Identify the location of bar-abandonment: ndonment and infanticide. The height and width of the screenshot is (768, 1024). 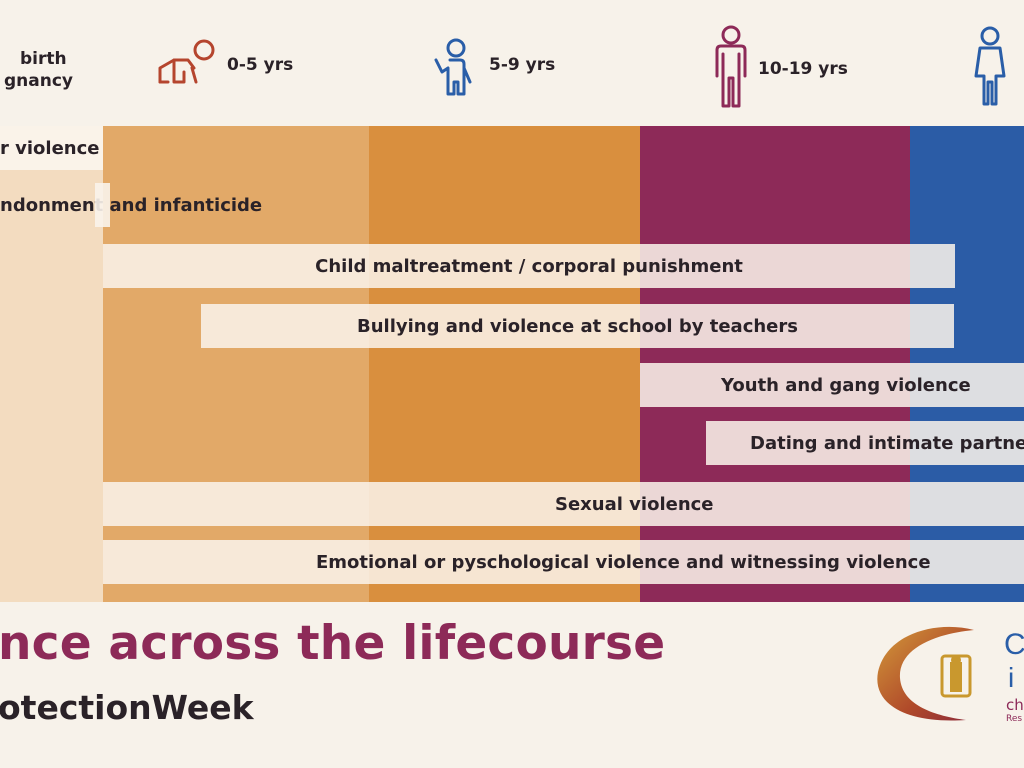
(131, 205).